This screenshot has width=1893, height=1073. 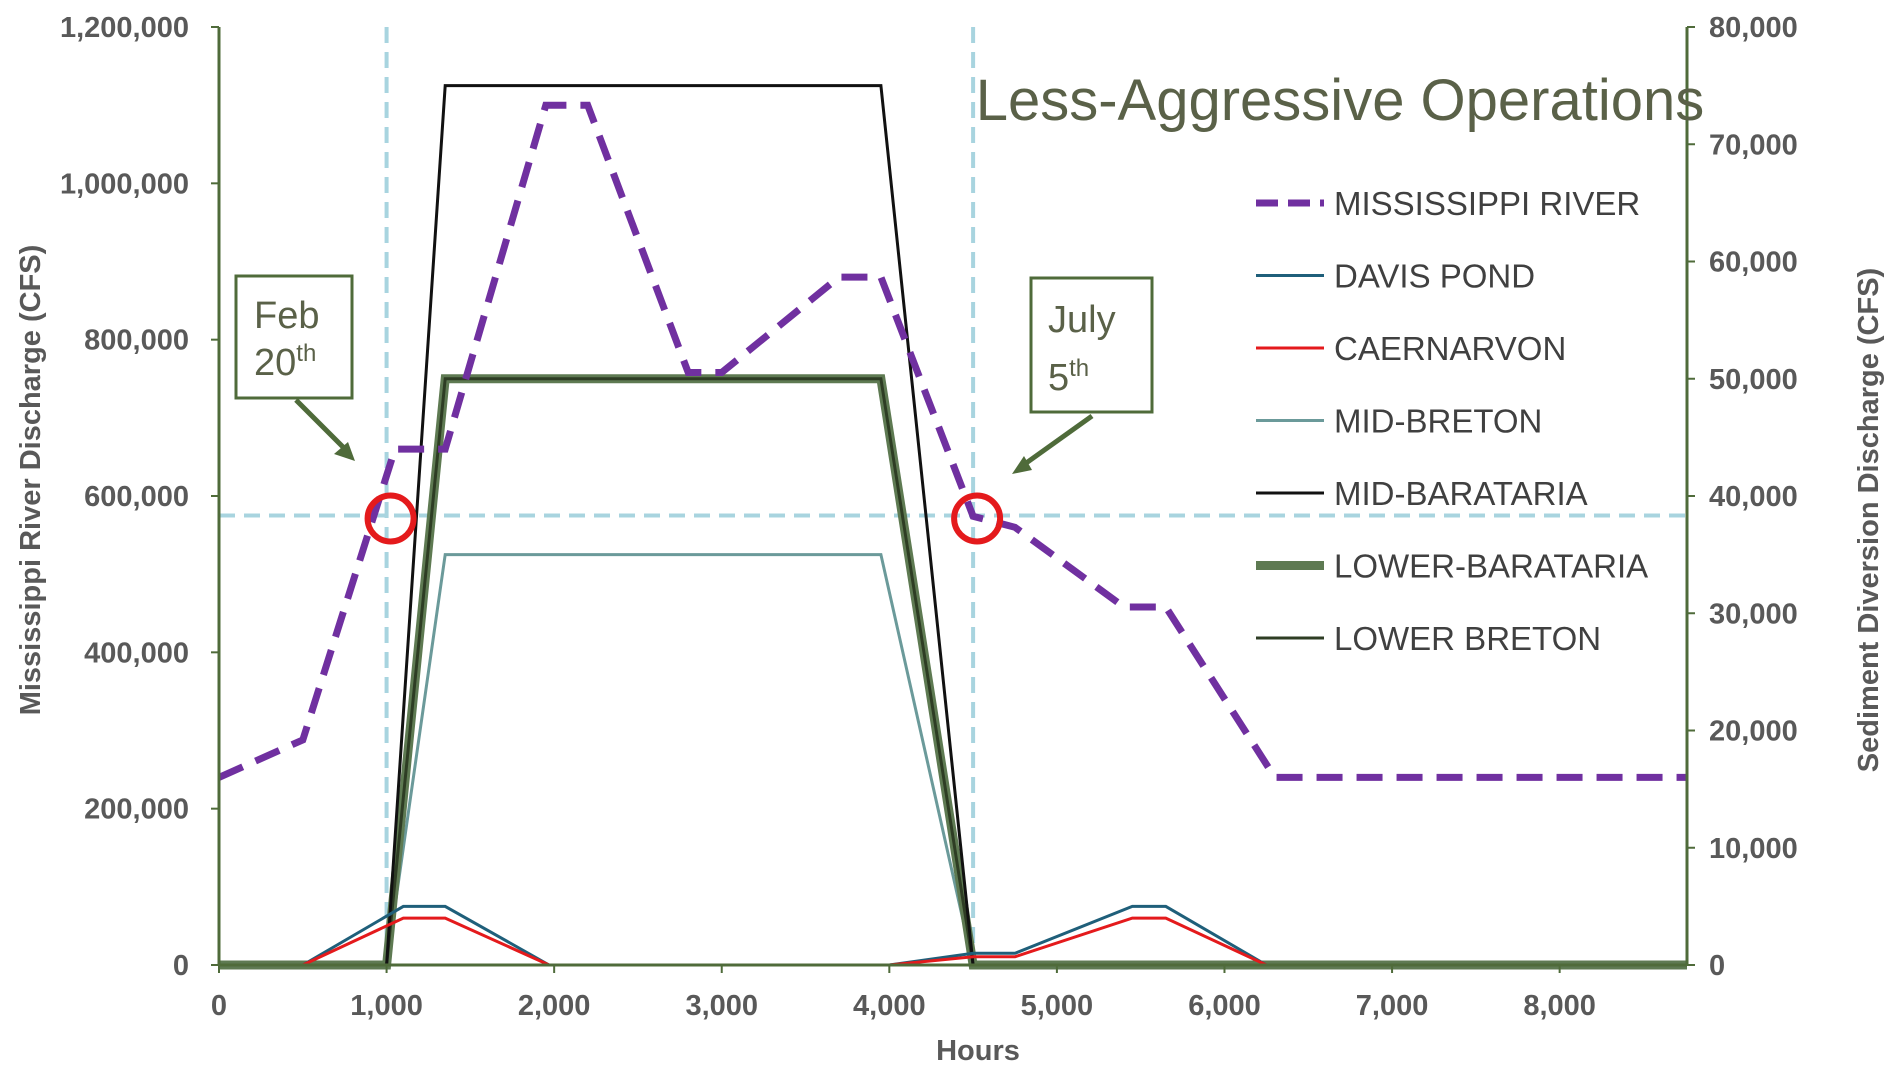 What do you see at coordinates (31, 480) in the screenshot?
I see `y-axis-left-title: Mississippi River Discharge (CFS)` at bounding box center [31, 480].